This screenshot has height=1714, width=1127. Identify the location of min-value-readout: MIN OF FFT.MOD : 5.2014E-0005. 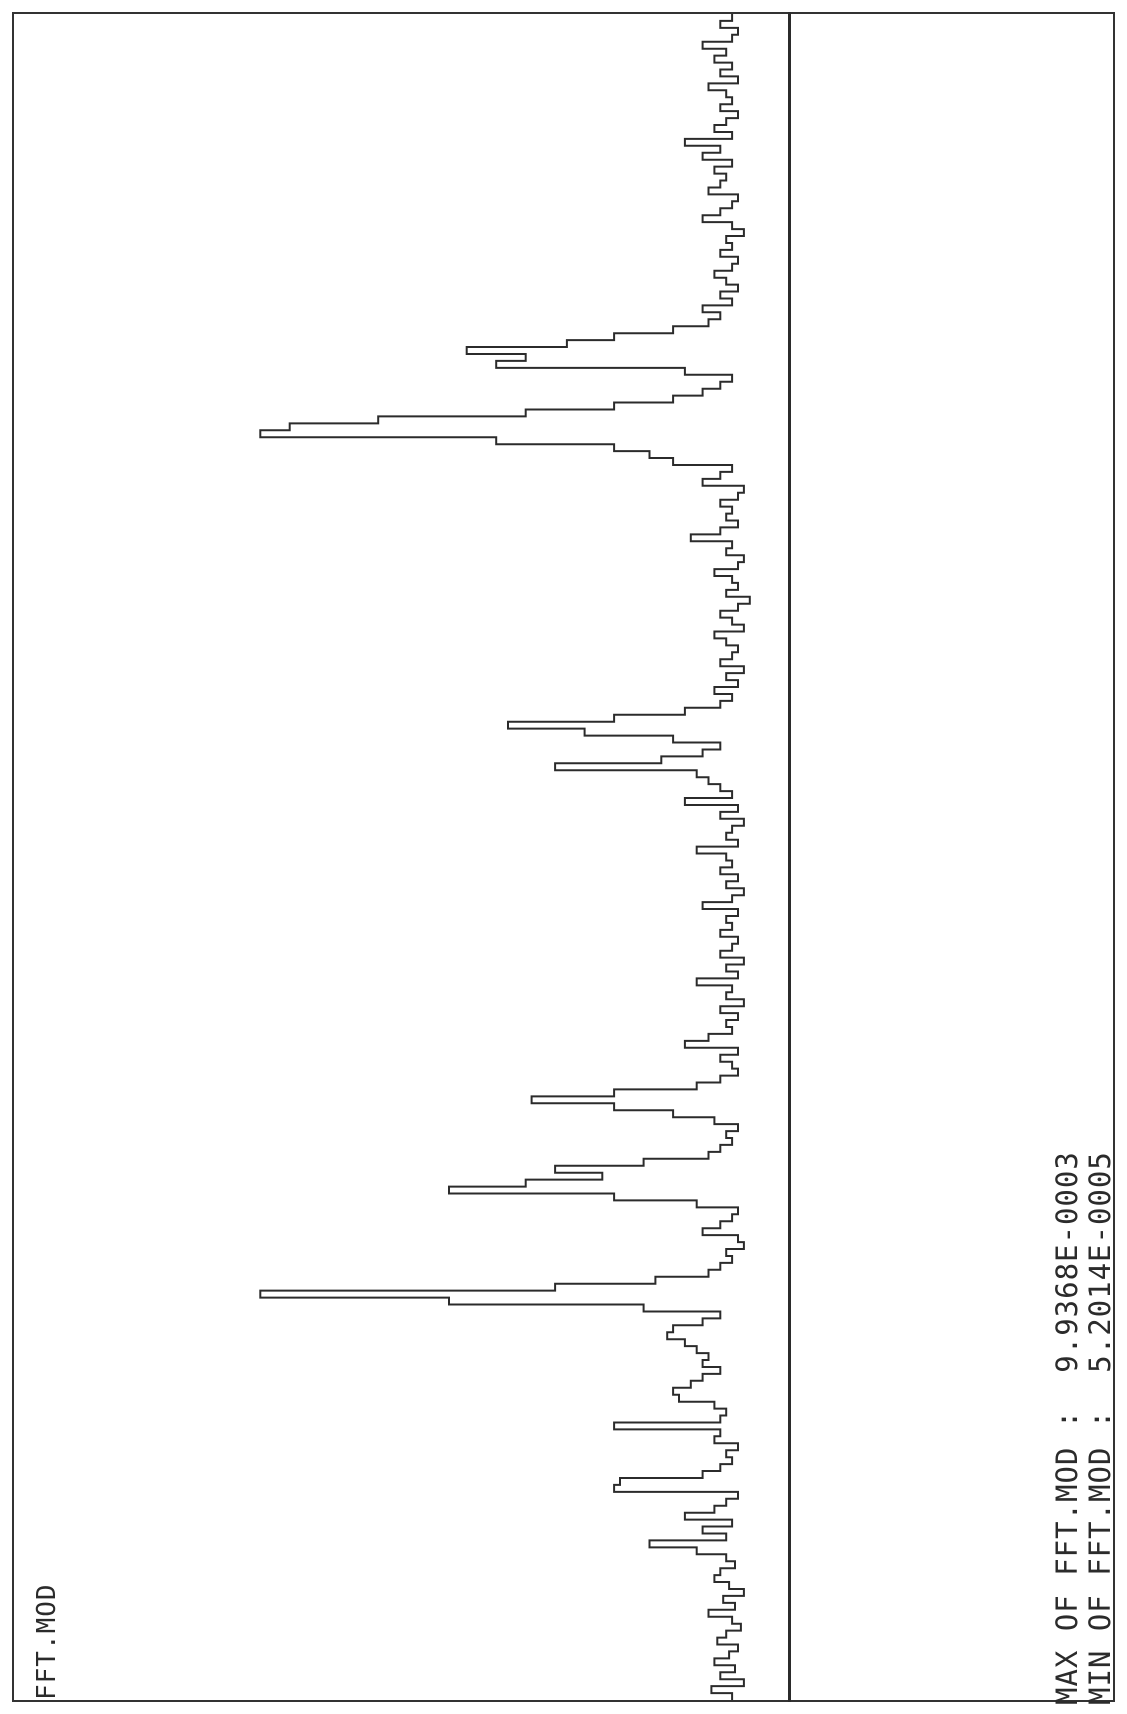
(1100, 1428).